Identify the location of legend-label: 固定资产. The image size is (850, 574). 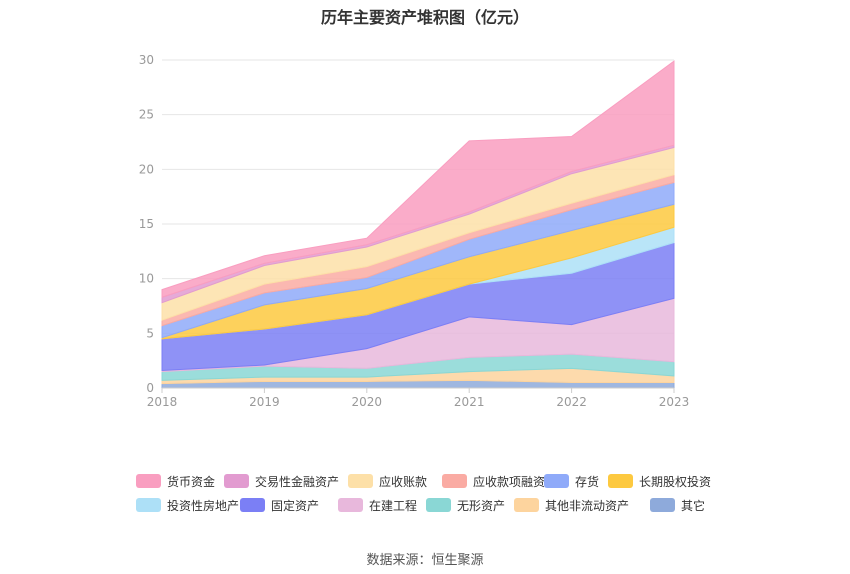
(295, 505).